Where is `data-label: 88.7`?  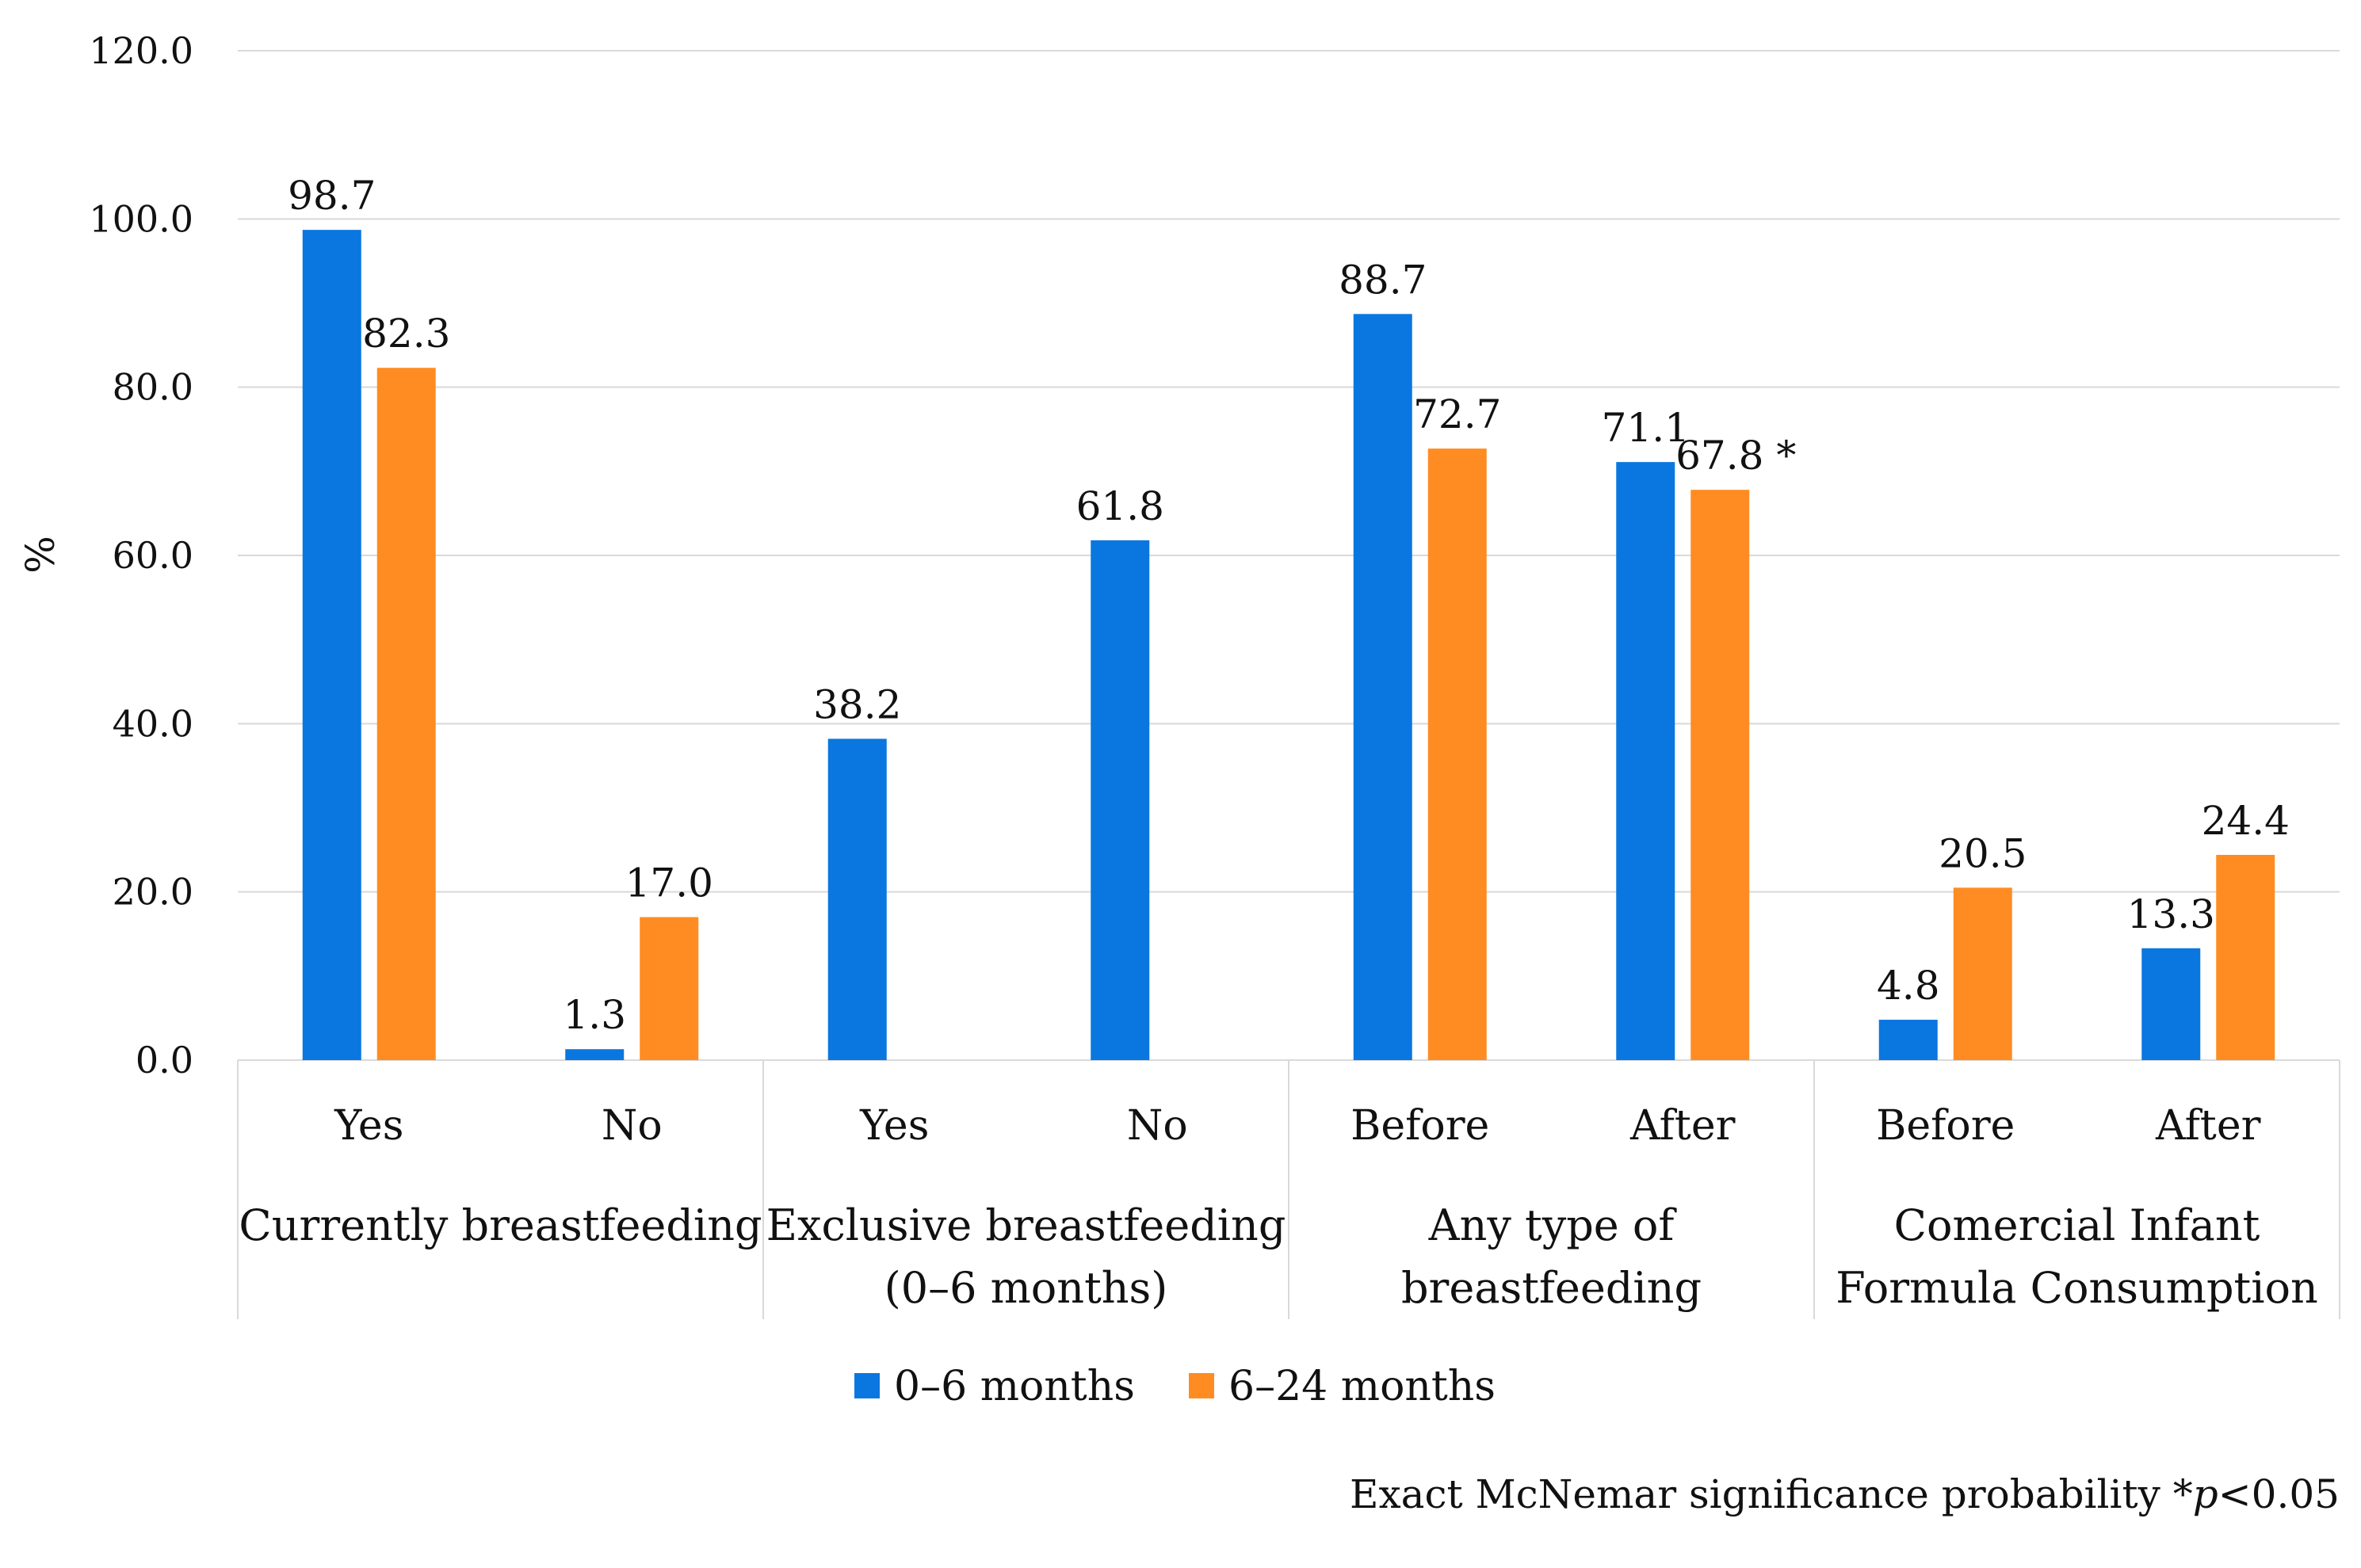 data-label: 88.7 is located at coordinates (1383, 280).